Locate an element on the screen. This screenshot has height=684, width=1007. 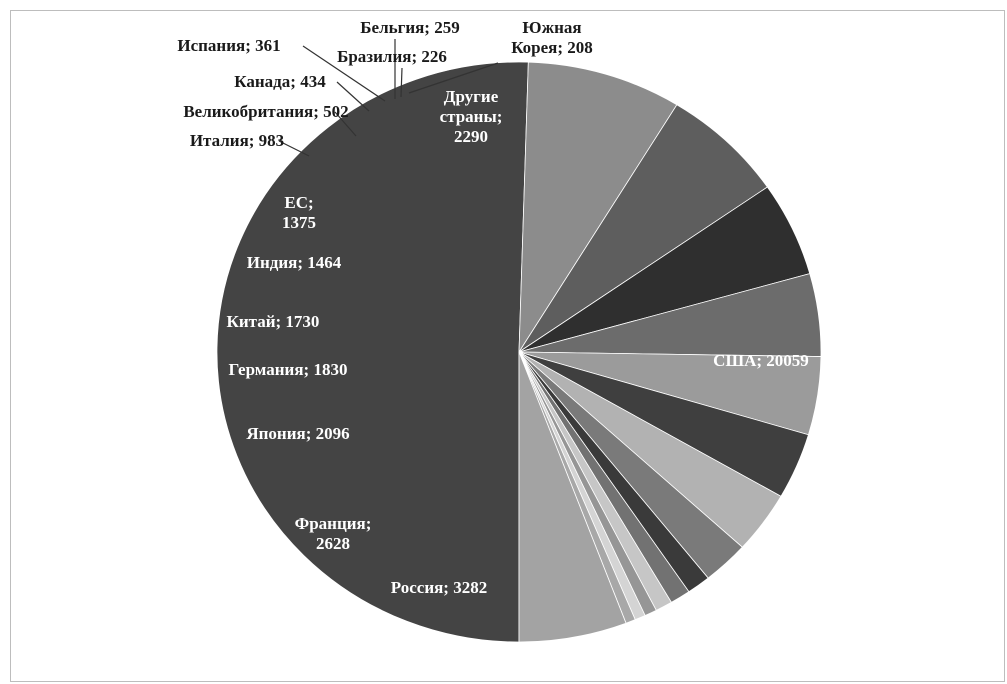
slice-label-другие-страны: Другие страны; 2290 is located at coordinates (471, 116).